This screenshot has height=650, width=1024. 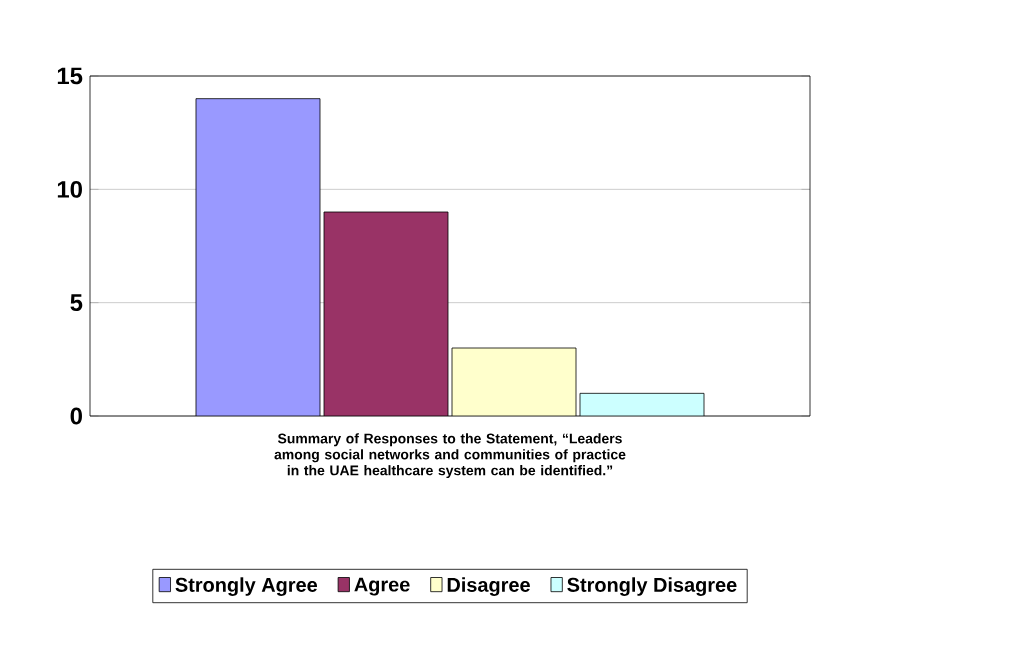 I want to click on legend-label: Agree, so click(x=382, y=586).